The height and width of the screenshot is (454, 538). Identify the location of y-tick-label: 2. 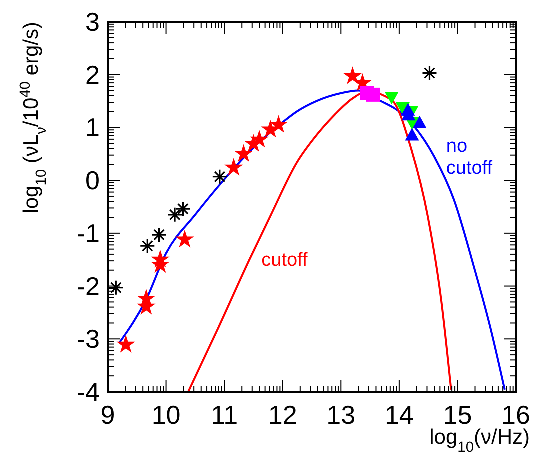
(93, 75).